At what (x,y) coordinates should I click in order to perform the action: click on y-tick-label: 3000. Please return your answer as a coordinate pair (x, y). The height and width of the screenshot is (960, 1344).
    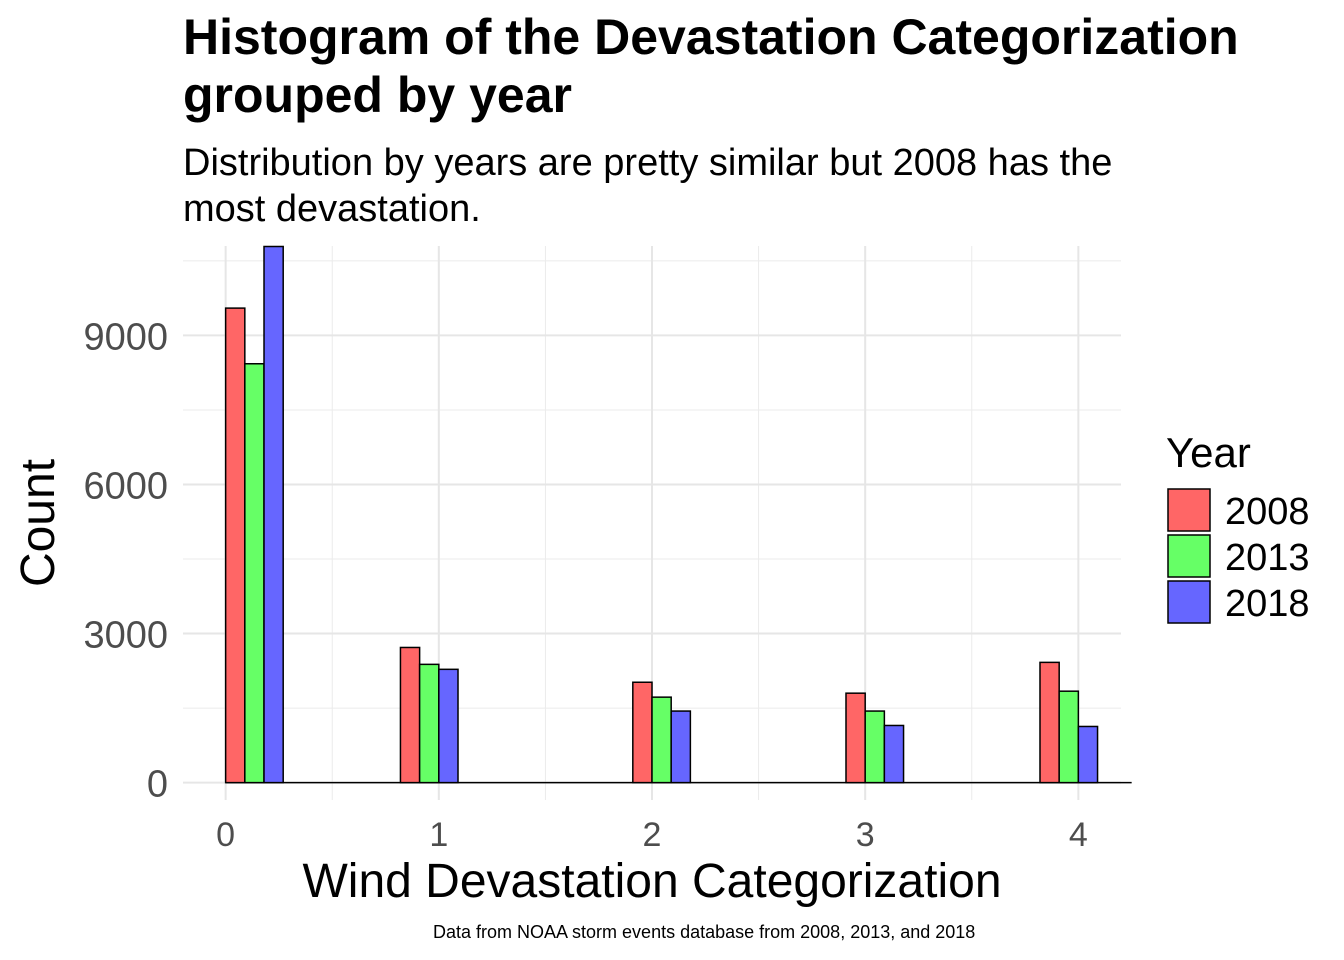
    Looking at the image, I should click on (125, 636).